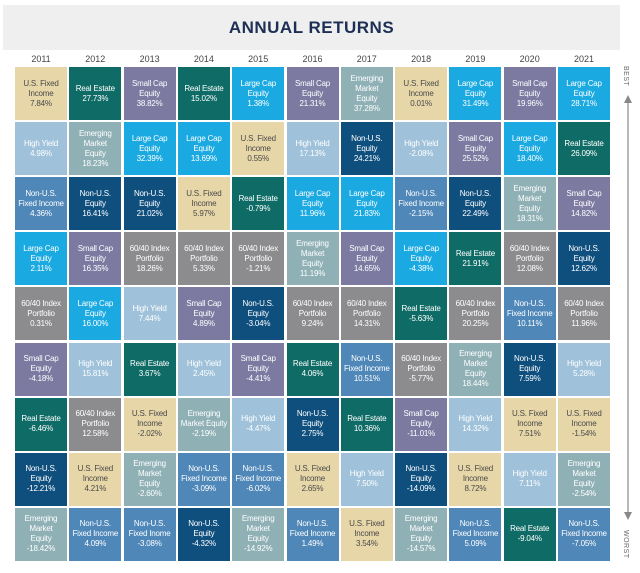  Describe the element at coordinates (529, 218) in the screenshot. I see `return-value: 18.31%` at that location.